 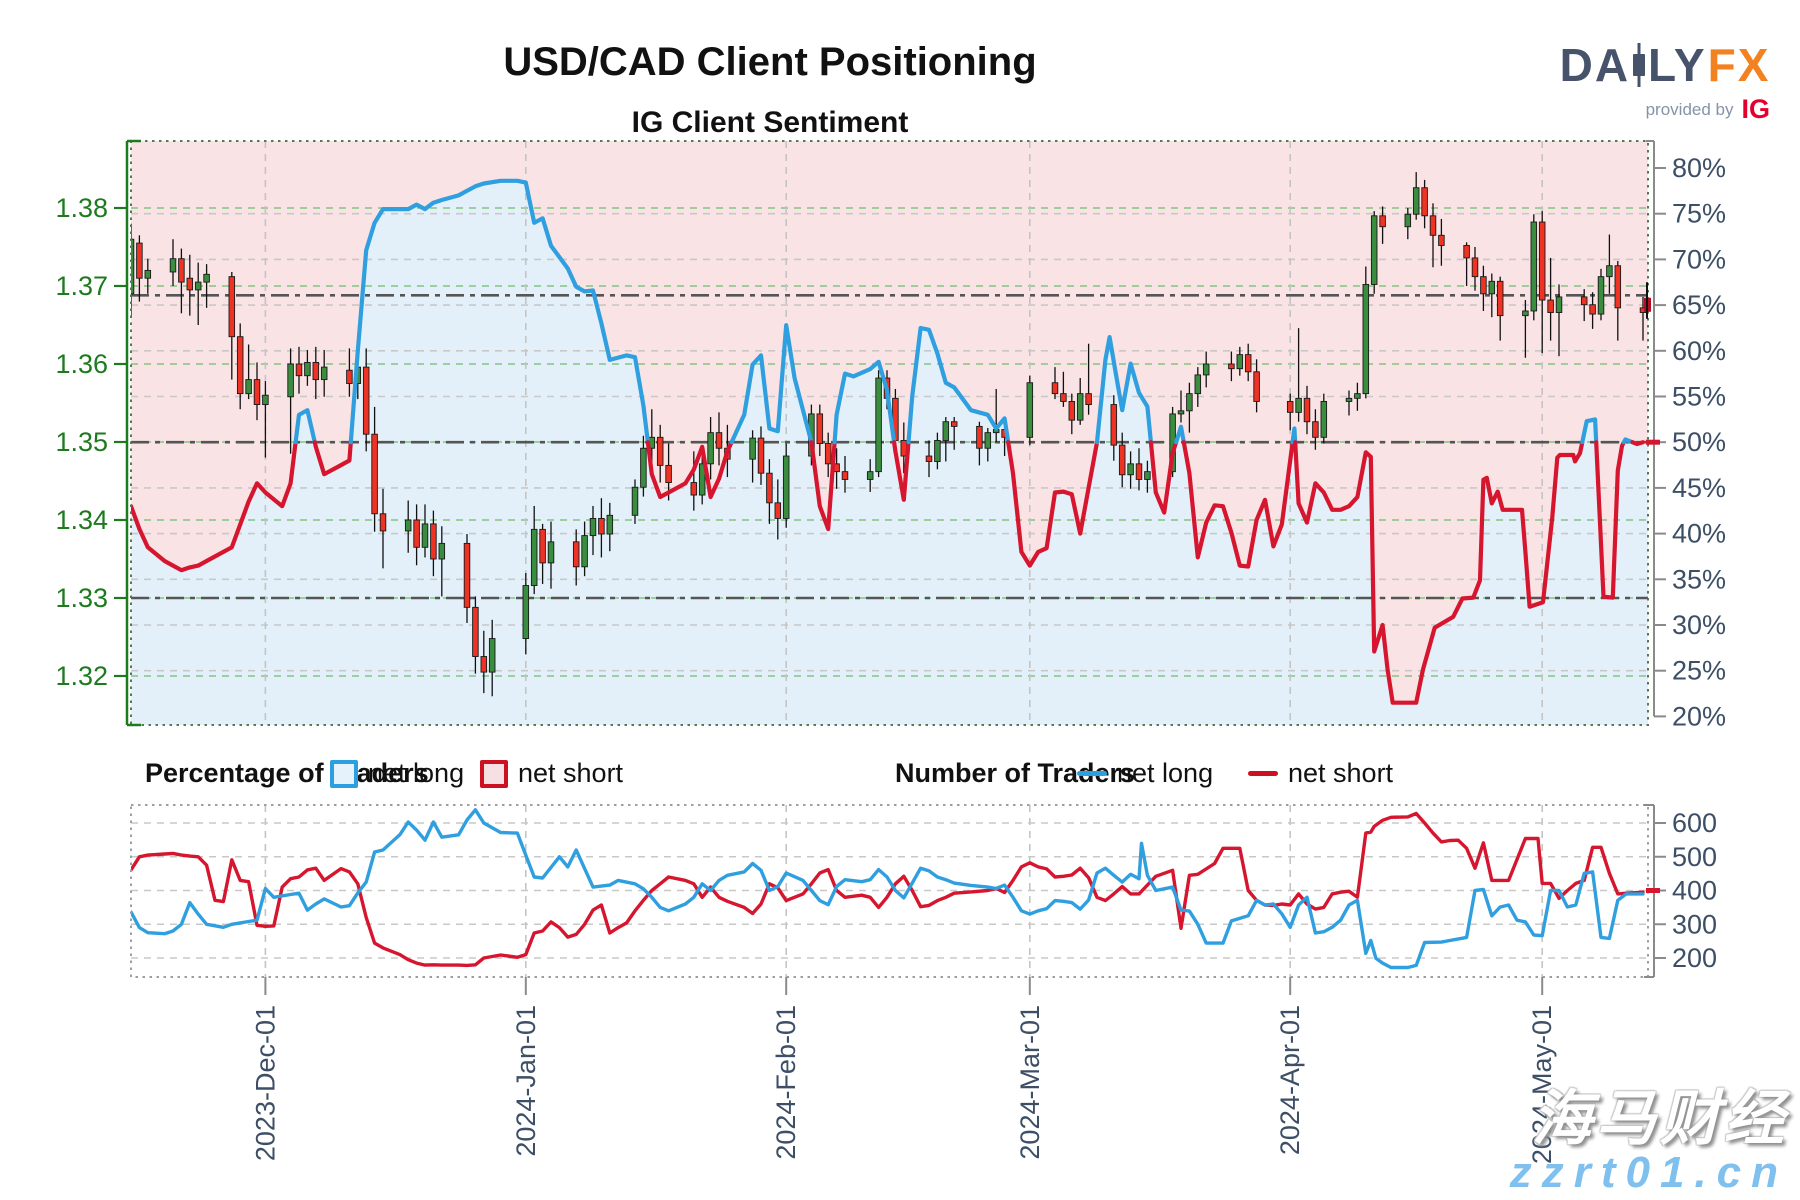 What do you see at coordinates (1320, 773) in the screenshot?
I see `legend-num-net-short: net short` at bounding box center [1320, 773].